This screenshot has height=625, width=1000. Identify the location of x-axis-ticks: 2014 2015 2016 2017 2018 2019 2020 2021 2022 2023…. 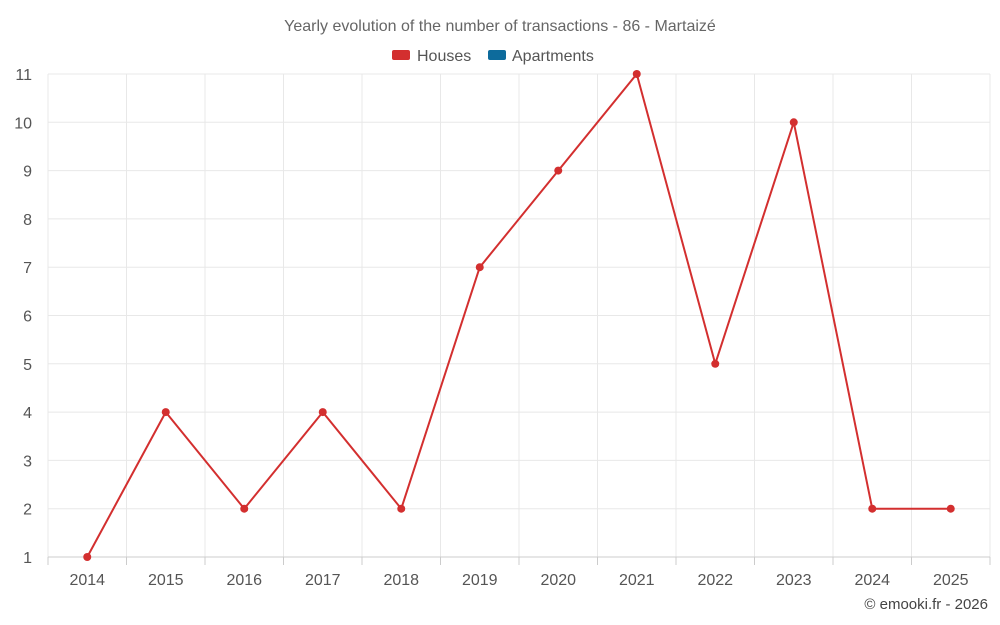
(518, 580).